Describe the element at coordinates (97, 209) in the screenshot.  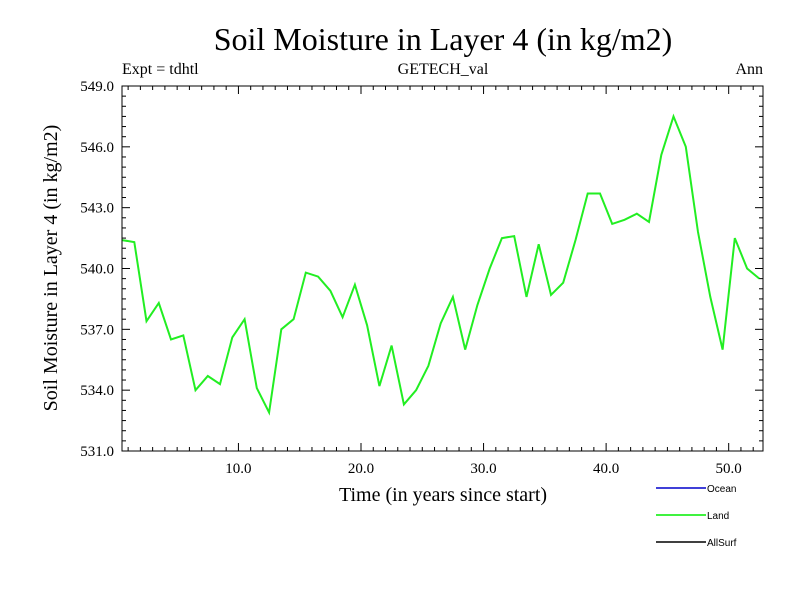
I see `y-tick-label: 543.0` at that location.